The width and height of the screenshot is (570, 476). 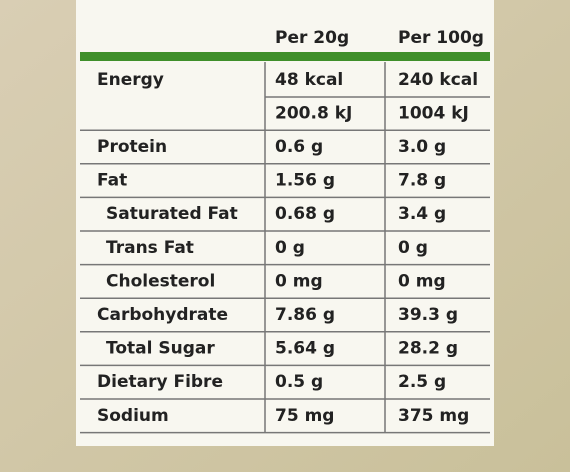 I want to click on cell-value: 1.56 g, so click(x=305, y=181).